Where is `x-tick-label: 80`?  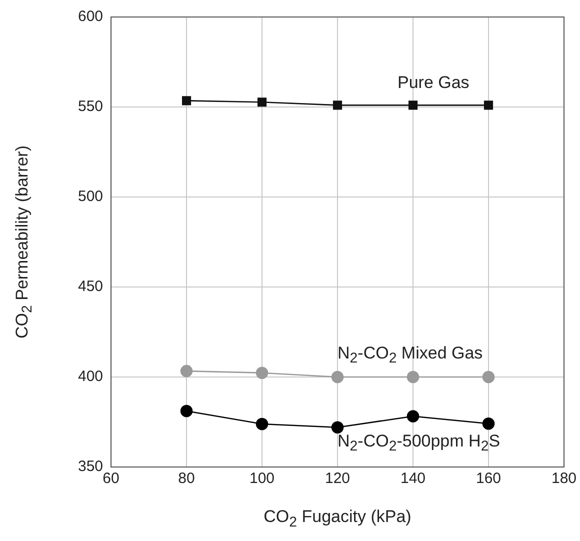
x-tick-label: 80 is located at coordinates (186, 479).